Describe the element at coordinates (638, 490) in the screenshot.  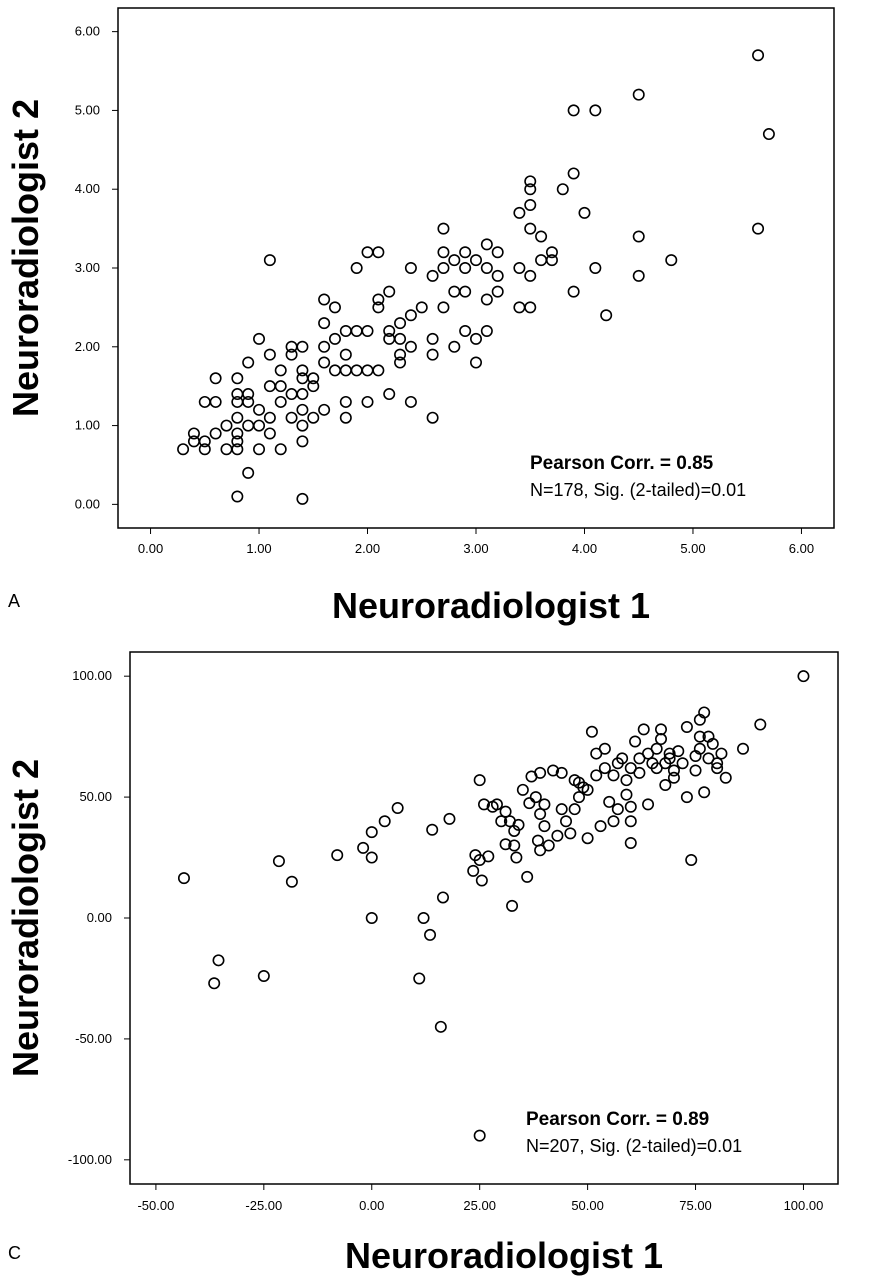
I see `significance-annotation: N=178, Sig. (2-tailed)=0.01` at that location.